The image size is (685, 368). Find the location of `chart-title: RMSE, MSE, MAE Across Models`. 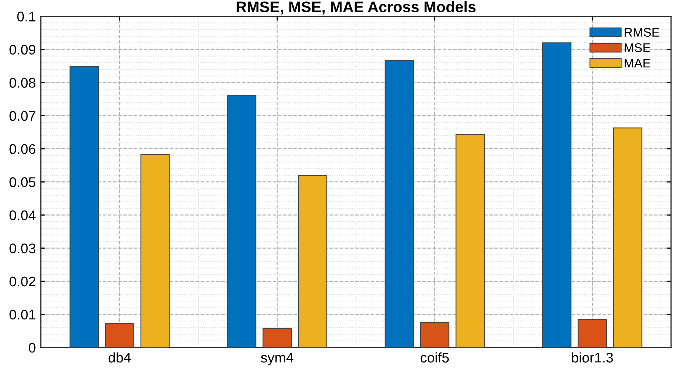

chart-title: RMSE, MSE, MAE Across Models is located at coordinates (356, 8).